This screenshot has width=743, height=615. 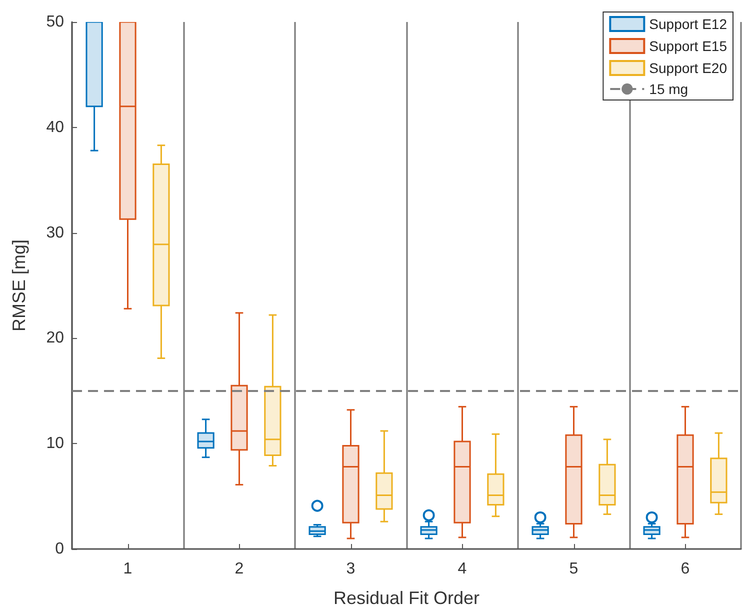 What do you see at coordinates (688, 68) in the screenshot?
I see `legend-label: Support E20` at bounding box center [688, 68].